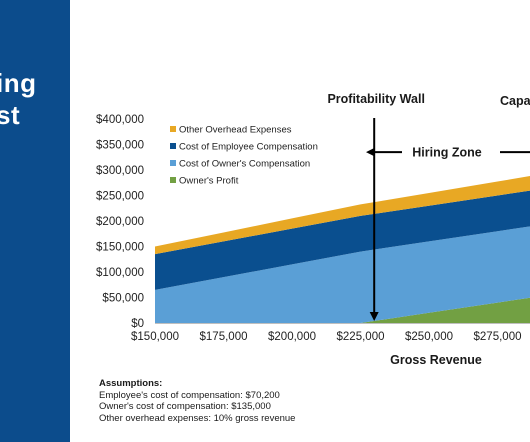 This screenshot has width=530, height=442. What do you see at coordinates (155, 337) in the screenshot?
I see `x-tick-label: $150,000` at bounding box center [155, 337].